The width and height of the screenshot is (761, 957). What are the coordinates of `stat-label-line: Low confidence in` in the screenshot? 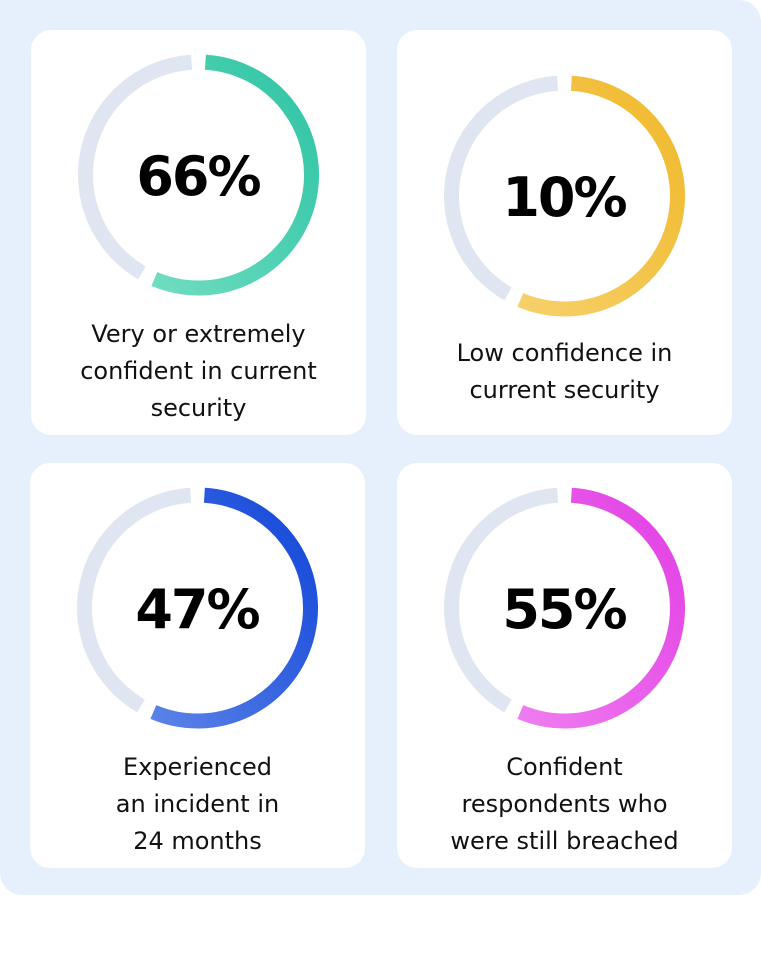 It's located at (564, 353).